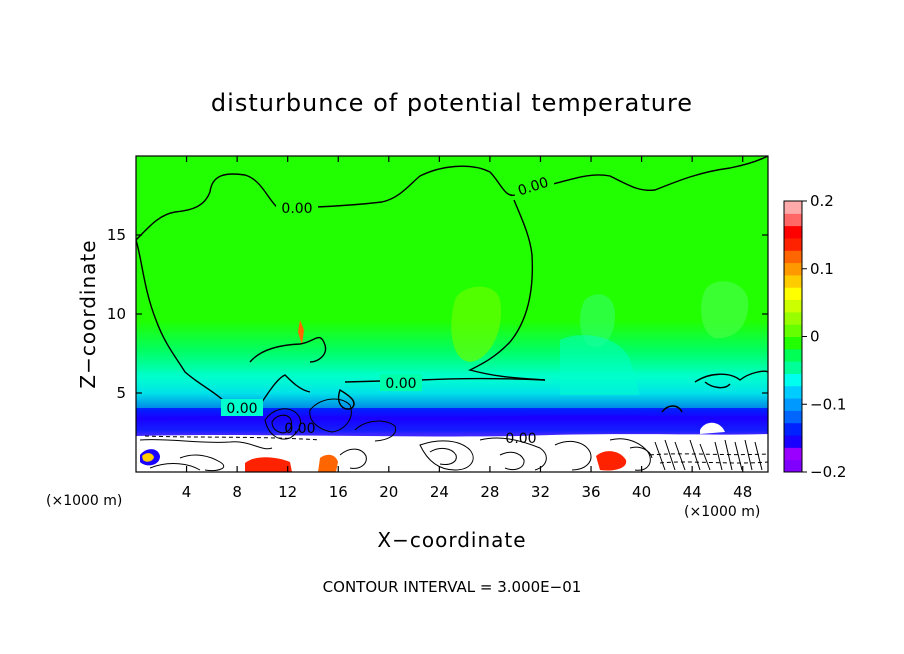 Image resolution: width=904 pixels, height=654 pixels. What do you see at coordinates (388, 492) in the screenshot?
I see `x-tick-label: 20` at bounding box center [388, 492].